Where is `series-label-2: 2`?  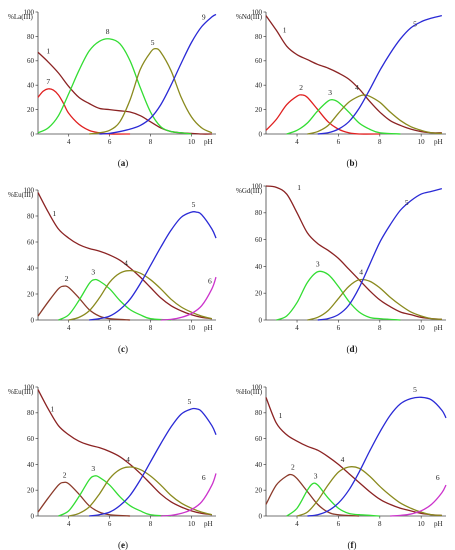 series-label-2: 2 is located at coordinates (67, 278).